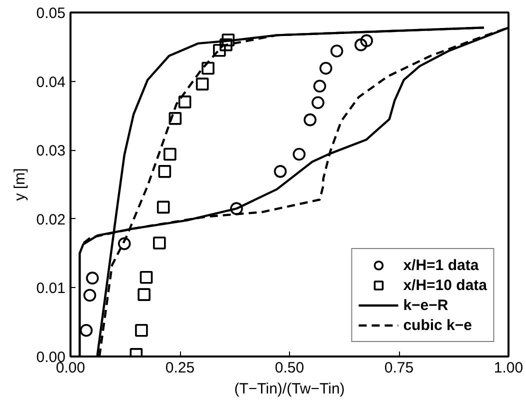 The image size is (526, 411). Describe the element at coordinates (289, 389) in the screenshot. I see `x-axis-title: (T−Tin)/(Tw−Tin)` at that location.